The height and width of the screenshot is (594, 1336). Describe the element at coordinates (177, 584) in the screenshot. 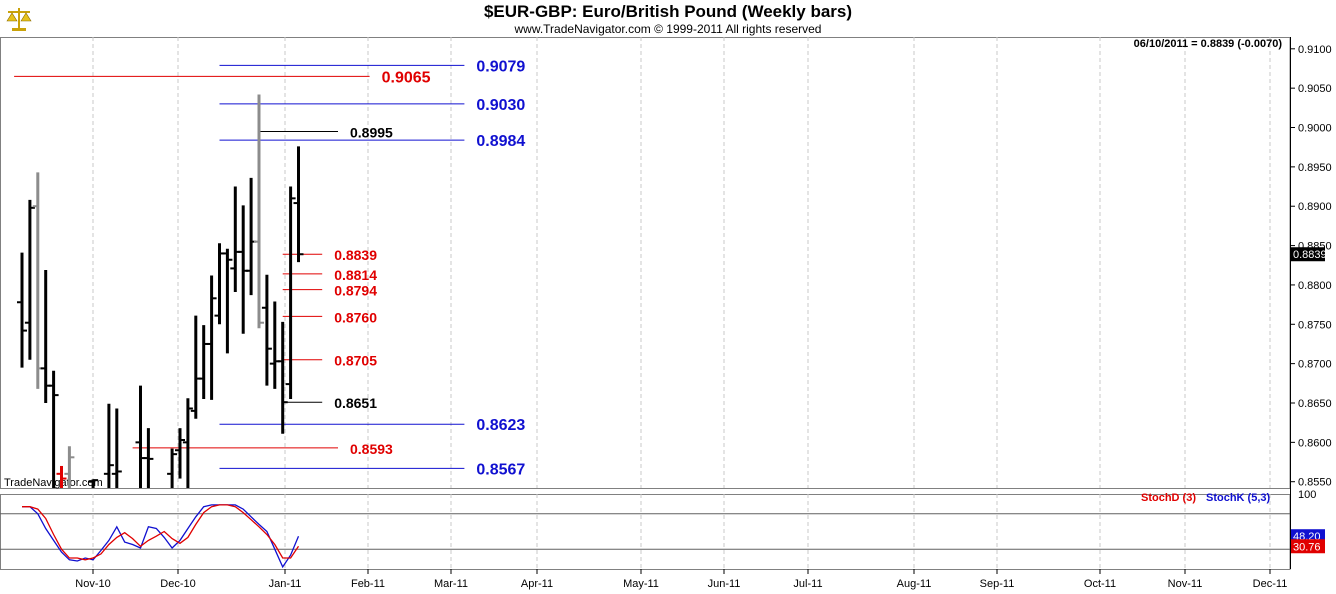

I see `x-tick-label: Dec-10` at that location.